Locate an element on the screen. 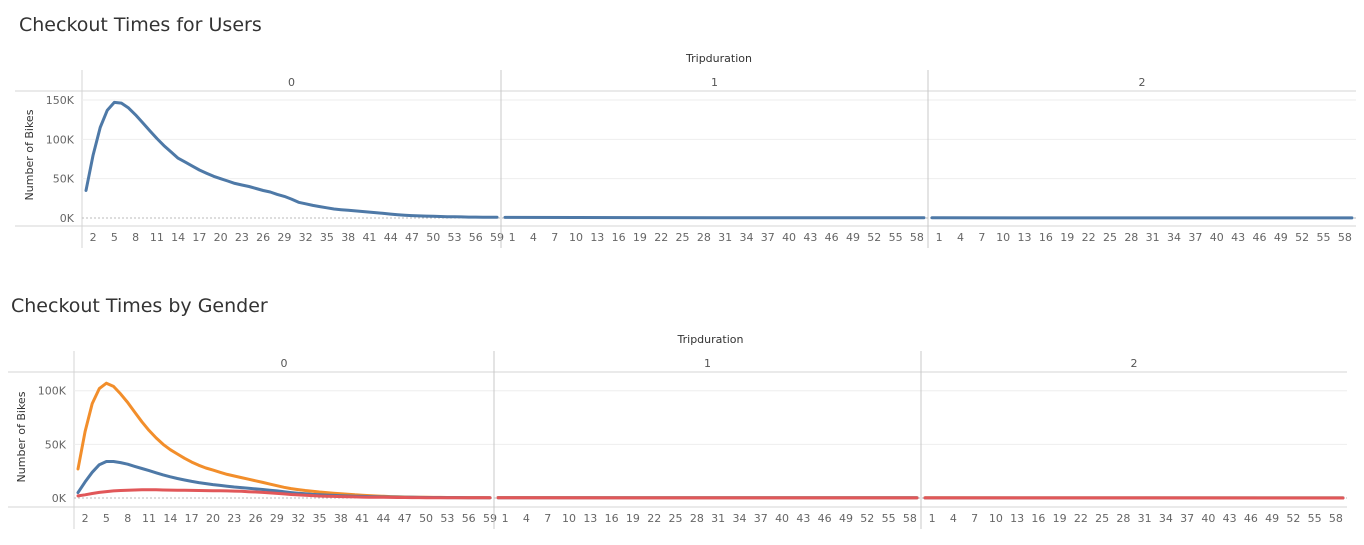  chart-title: Checkout Times for Users is located at coordinates (140, 25).